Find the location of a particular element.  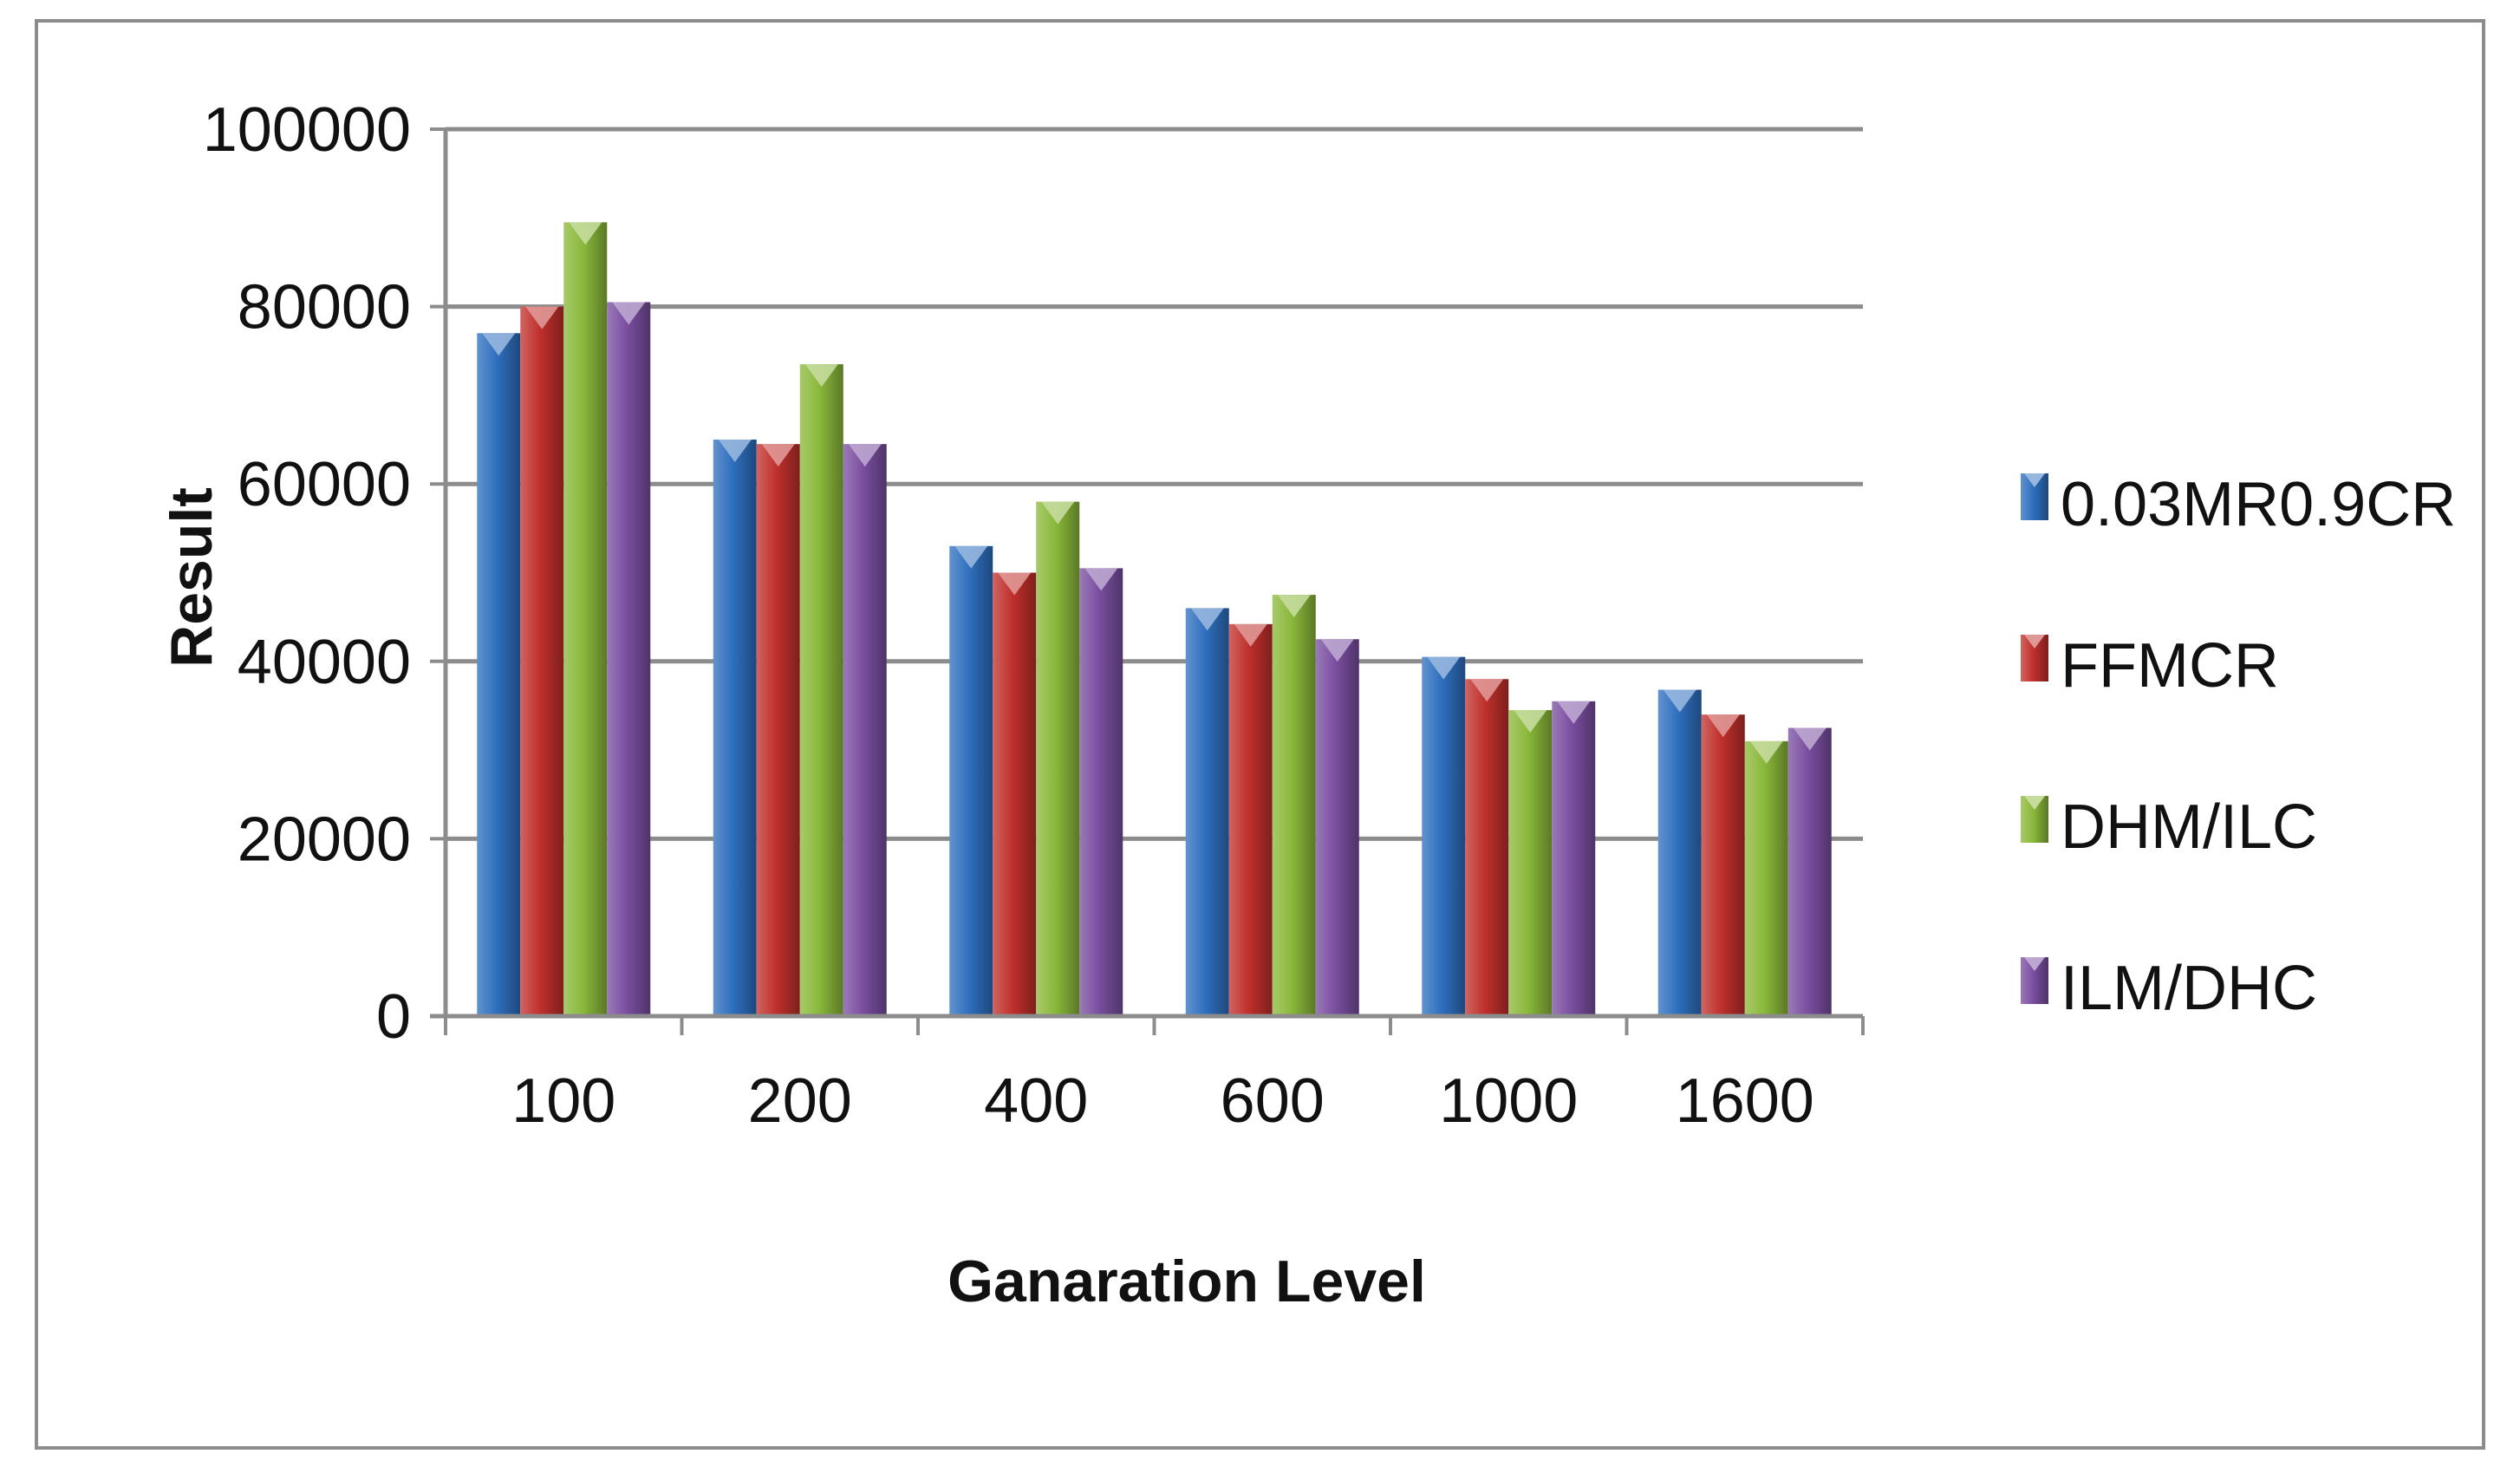

legend-label: ILM/DHC is located at coordinates (2189, 989).